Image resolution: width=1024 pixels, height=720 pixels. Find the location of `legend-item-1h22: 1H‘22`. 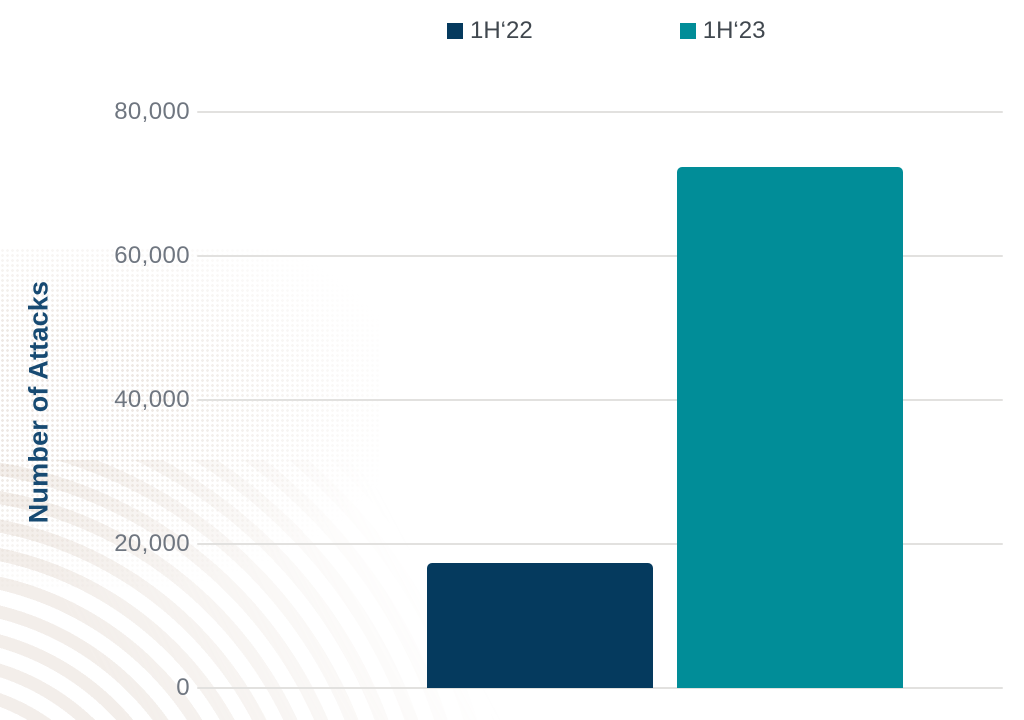

legend-item-1h22: 1H‘22 is located at coordinates (490, 30).